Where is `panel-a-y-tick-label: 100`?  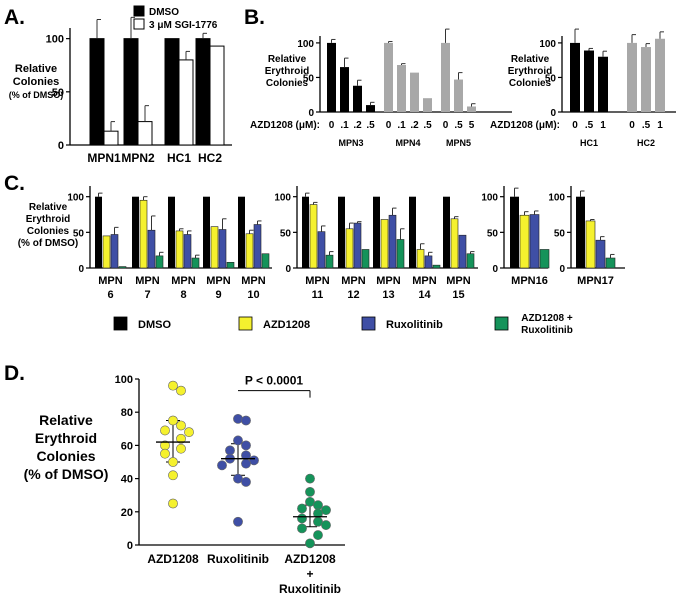
panel-a-y-tick-label: 100 is located at coordinates (55, 40).